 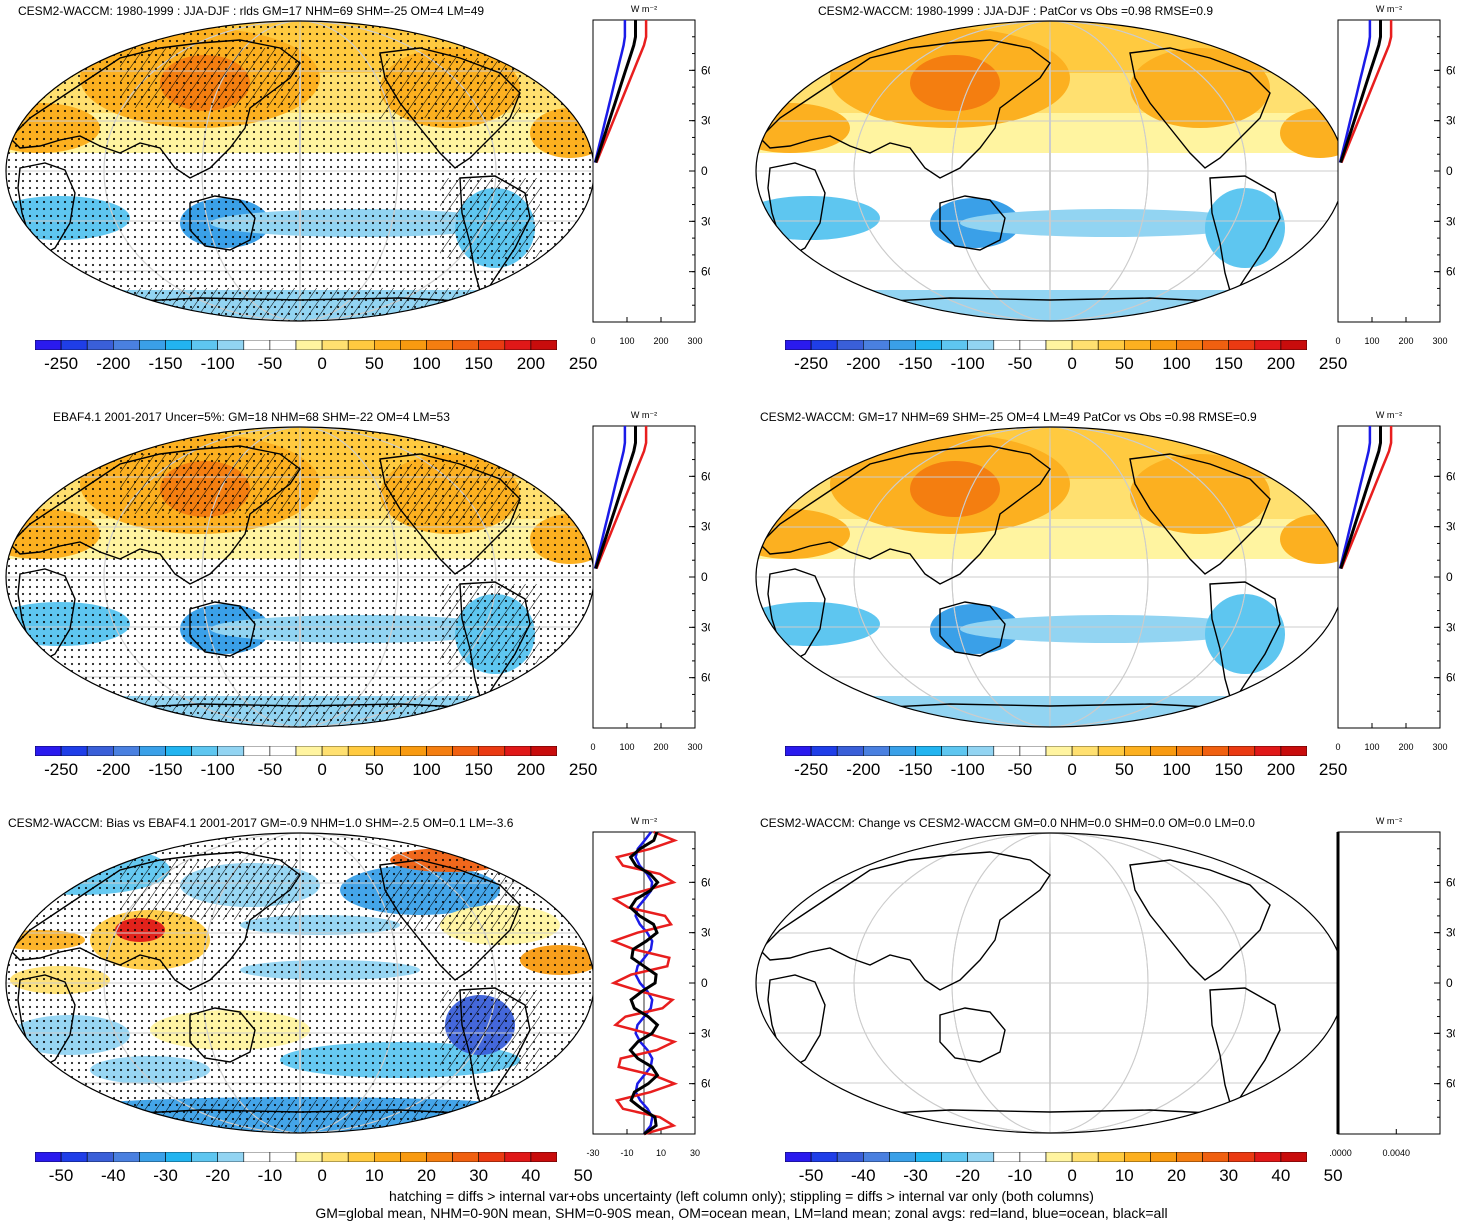 I want to click on coastline-africa, so click(x=46, y=615).